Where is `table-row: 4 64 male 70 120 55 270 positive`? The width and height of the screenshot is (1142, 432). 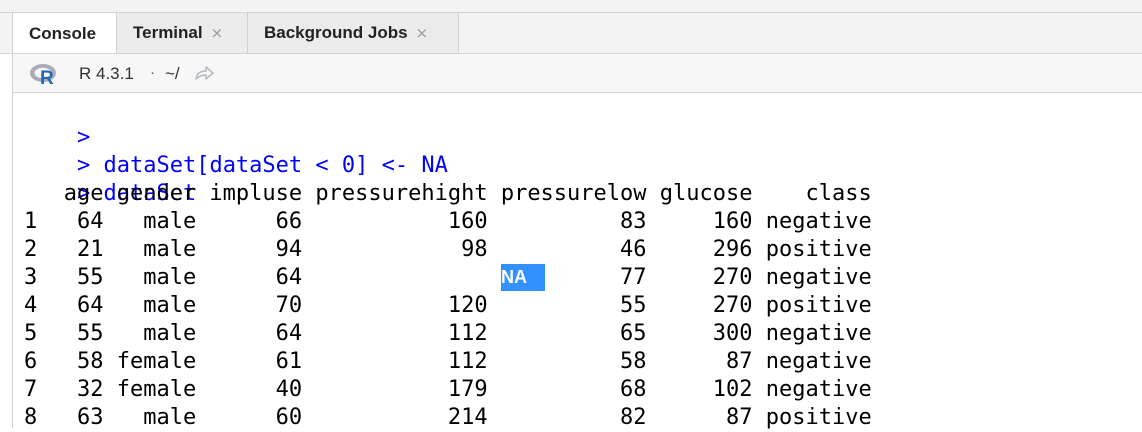 table-row: 4 64 male 70 120 55 270 positive is located at coordinates (448, 305).